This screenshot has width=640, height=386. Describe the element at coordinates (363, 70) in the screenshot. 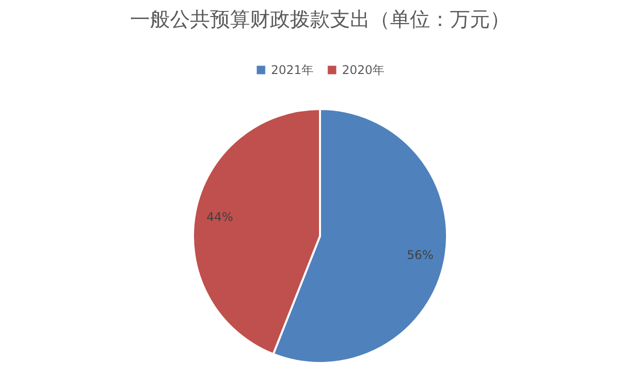

I see `legend-label: 2020年` at that location.